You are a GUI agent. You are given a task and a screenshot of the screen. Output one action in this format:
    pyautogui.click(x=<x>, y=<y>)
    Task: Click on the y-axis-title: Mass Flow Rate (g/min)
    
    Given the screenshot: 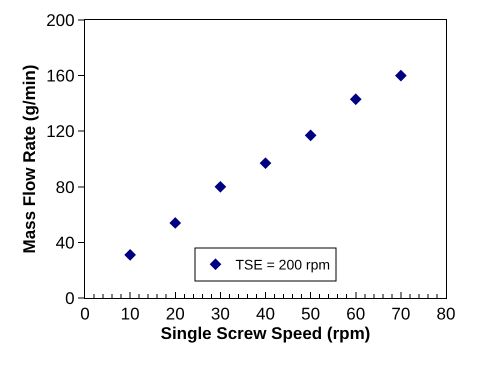 What is the action you would take?
    pyautogui.click(x=29, y=159)
    